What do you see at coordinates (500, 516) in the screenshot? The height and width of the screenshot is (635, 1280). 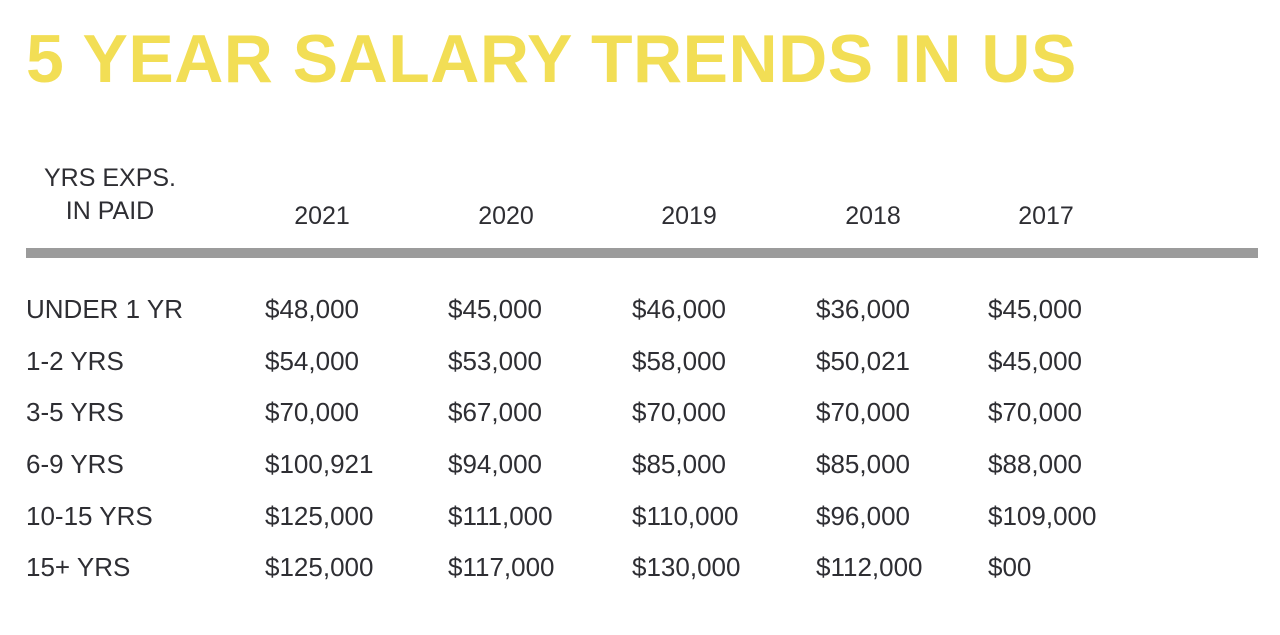 I see `salary-cell: $111,000` at bounding box center [500, 516].